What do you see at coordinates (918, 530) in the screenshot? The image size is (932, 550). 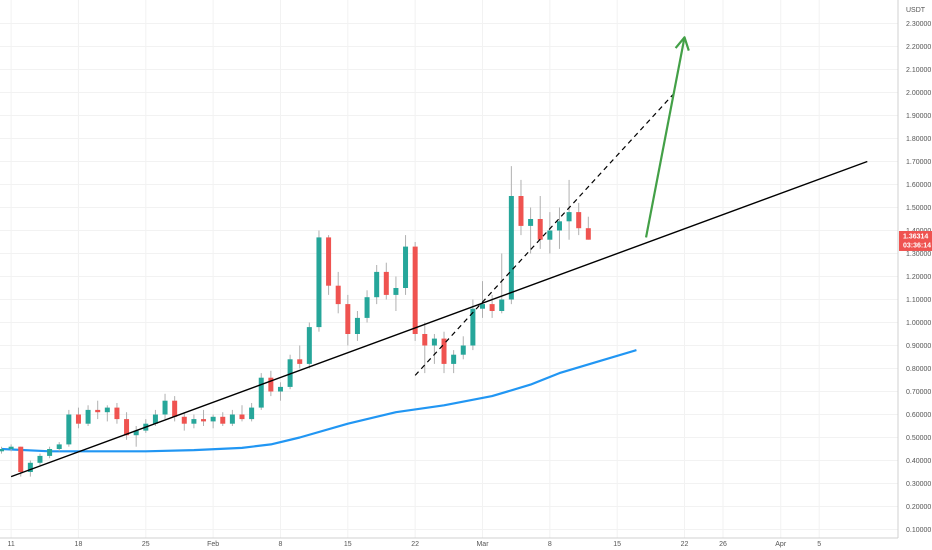 I see `y-tick-label-0: 0.10000` at bounding box center [918, 530].